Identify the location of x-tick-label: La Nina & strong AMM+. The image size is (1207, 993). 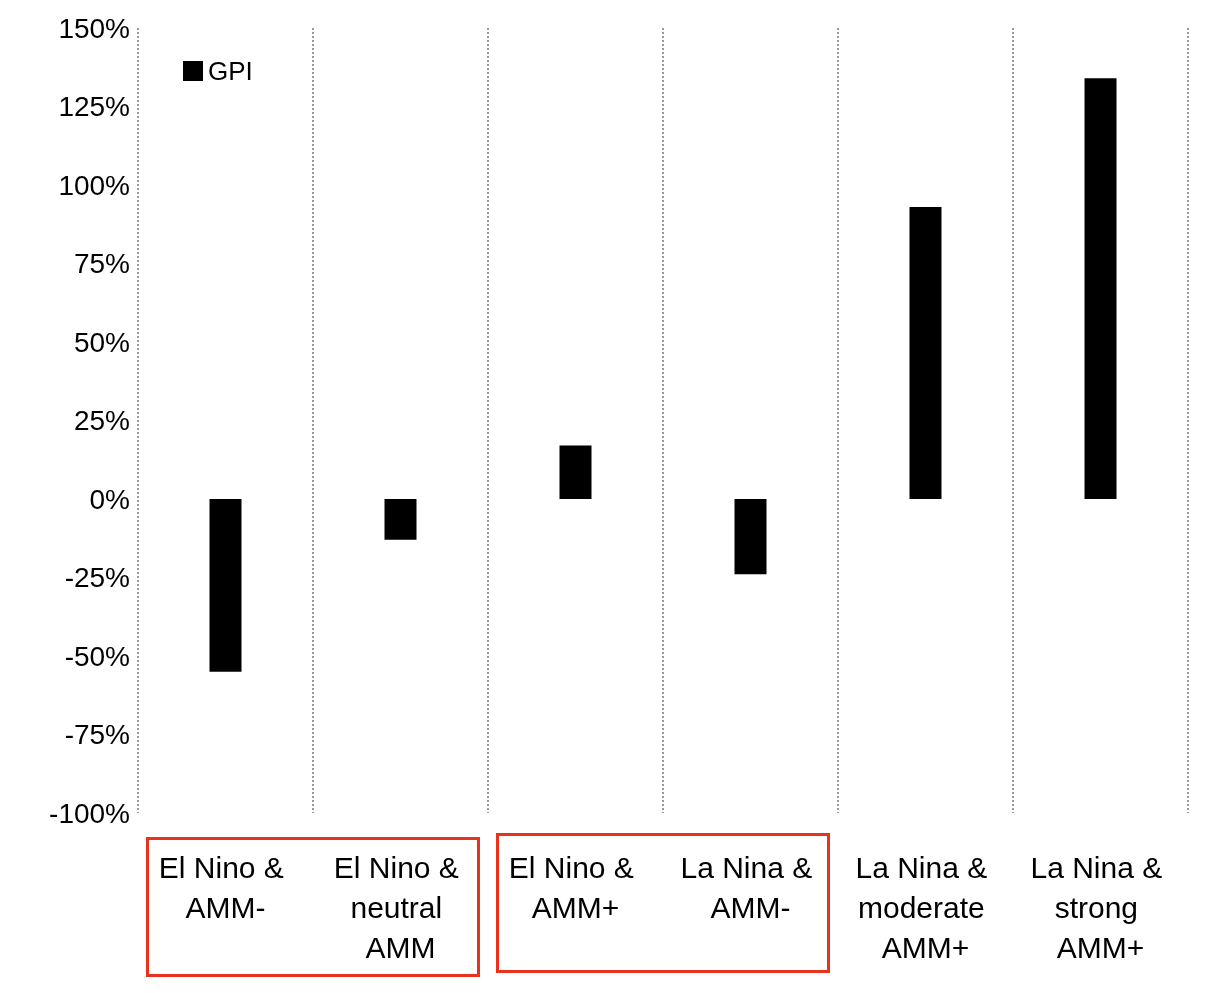
(1100, 907).